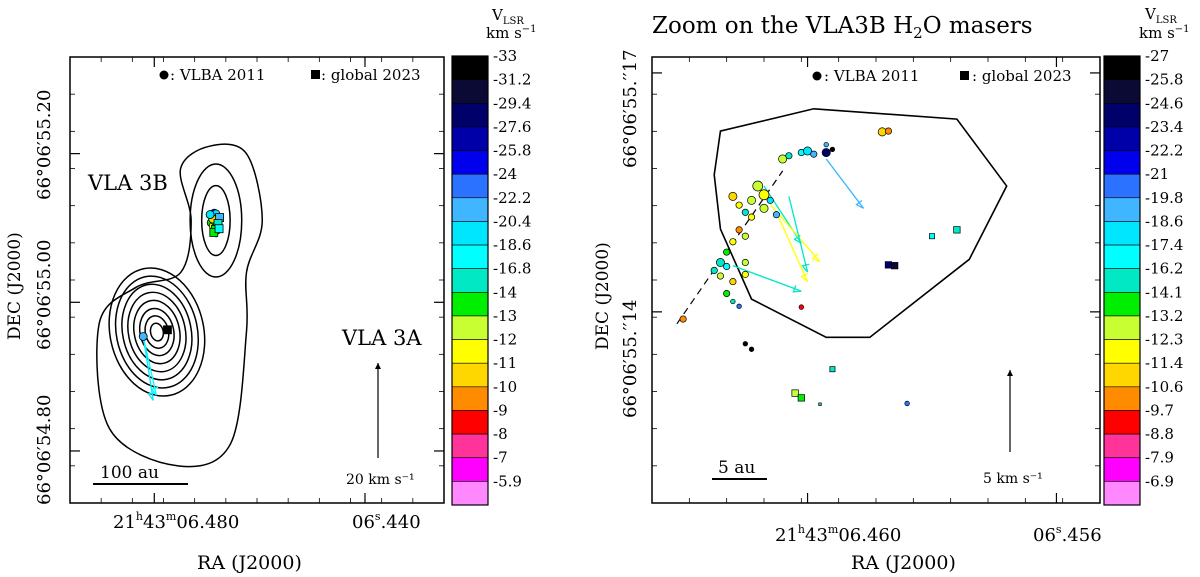  I want to click on left-legend-vlba-label: : VLBA 2011, so click(217, 75).